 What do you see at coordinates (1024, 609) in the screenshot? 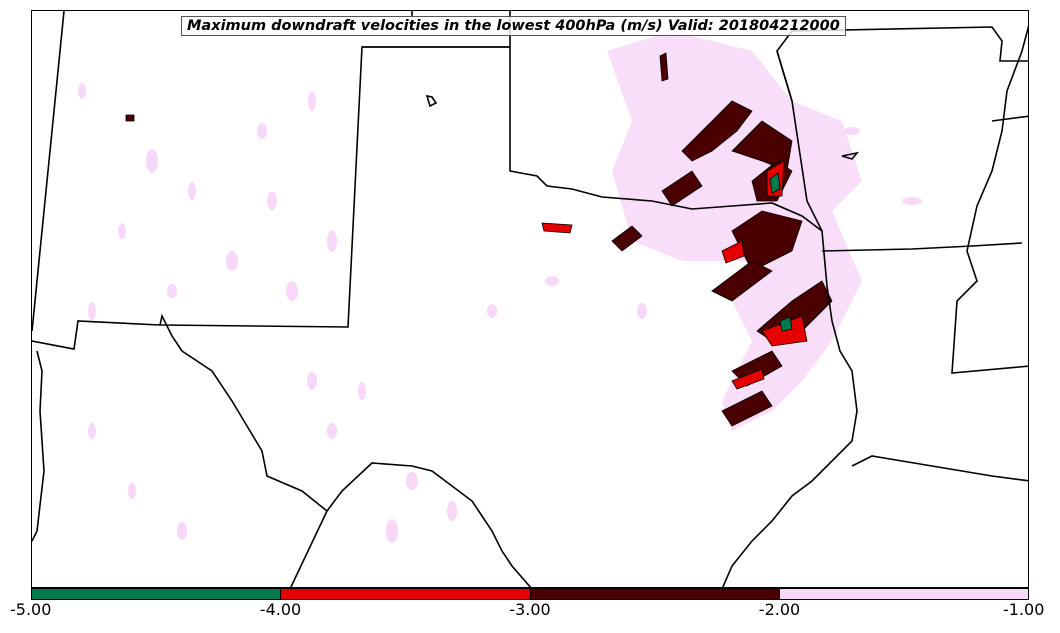
I see `colorbar-tick-label: -1.00` at bounding box center [1024, 609].